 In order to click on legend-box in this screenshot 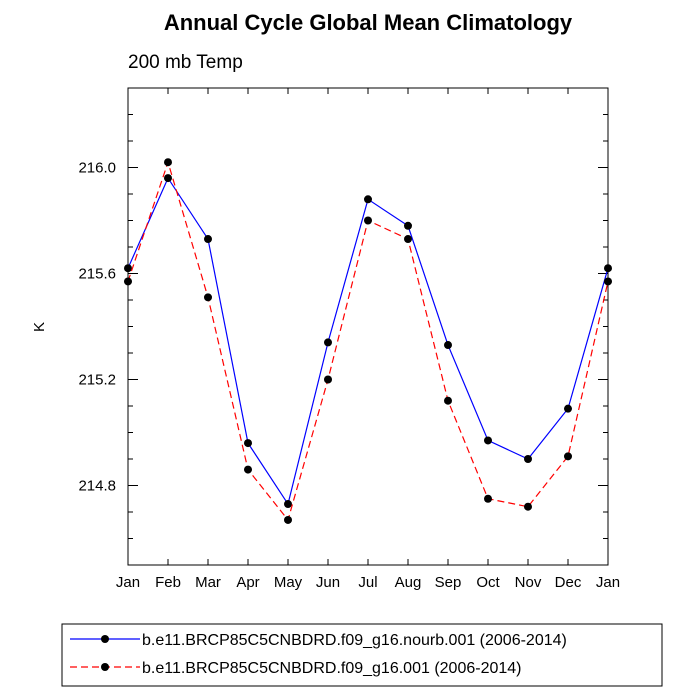, I will do `click(362, 655)`.